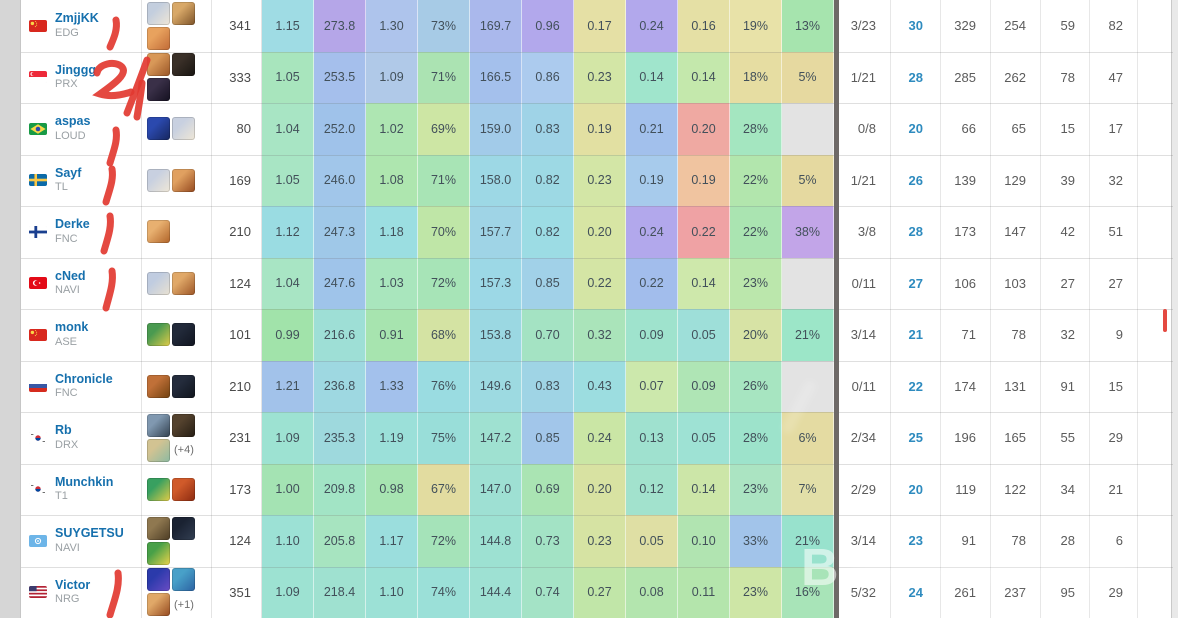 The image size is (1178, 618). What do you see at coordinates (1065, 180) in the screenshot?
I see `assists-cell: 39` at bounding box center [1065, 180].